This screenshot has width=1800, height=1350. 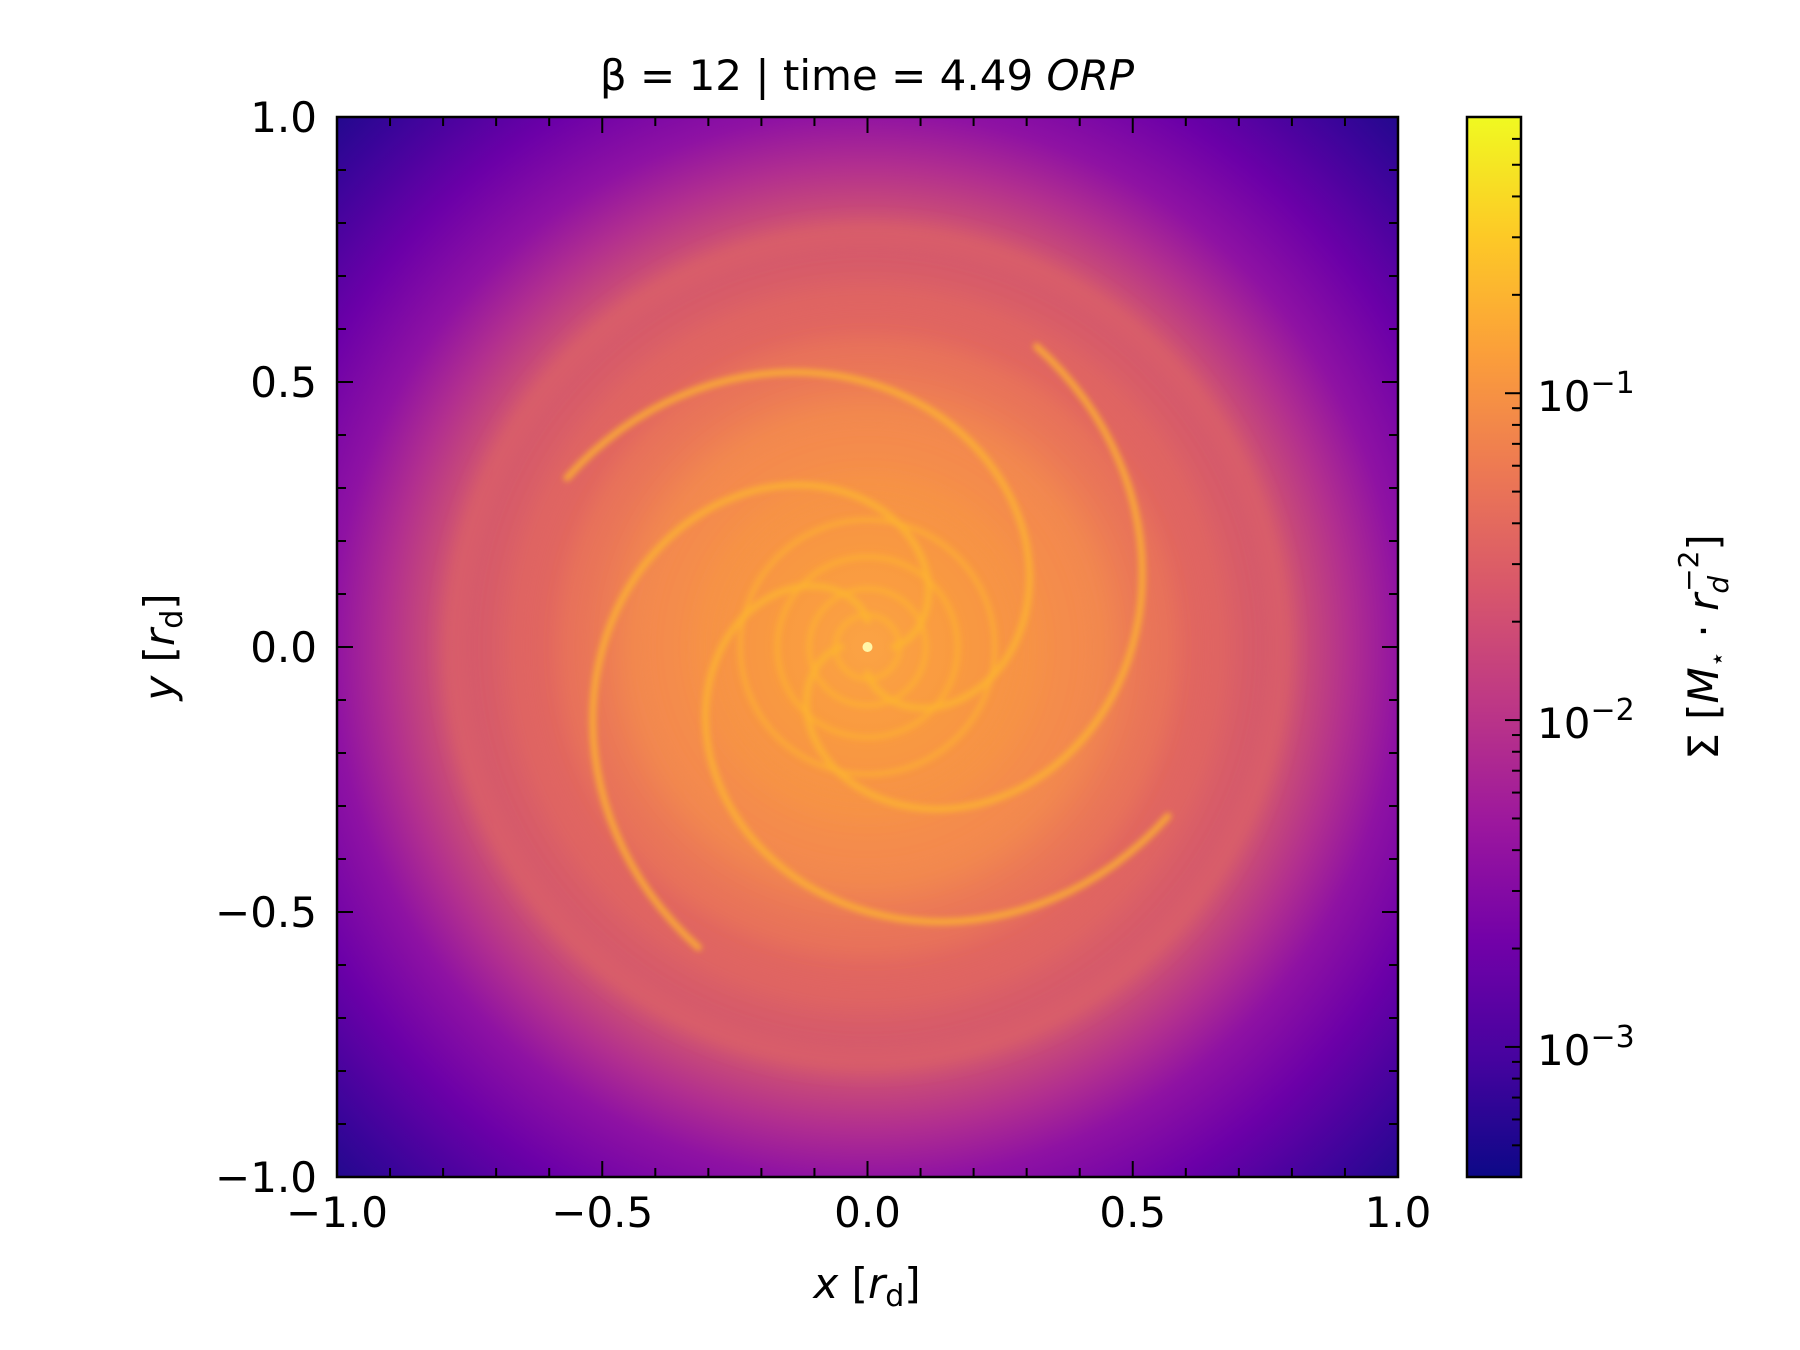 I want to click on x-axis-var: x, so click(x=825, y=1283).